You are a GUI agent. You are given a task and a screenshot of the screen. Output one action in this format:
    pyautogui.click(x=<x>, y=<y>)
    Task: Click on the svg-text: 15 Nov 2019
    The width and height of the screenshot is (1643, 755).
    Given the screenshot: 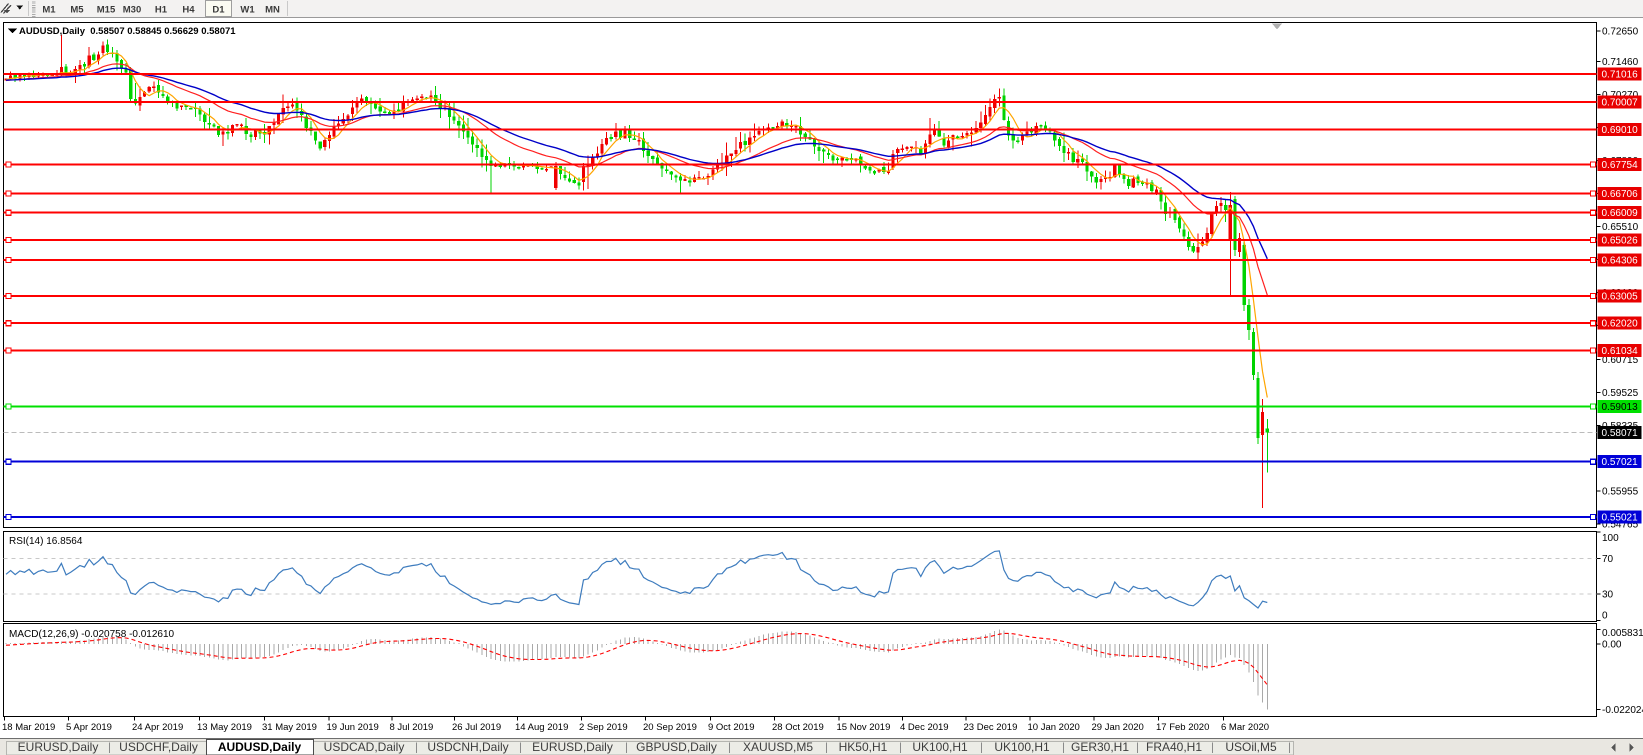 What is the action you would take?
    pyautogui.click(x=864, y=727)
    